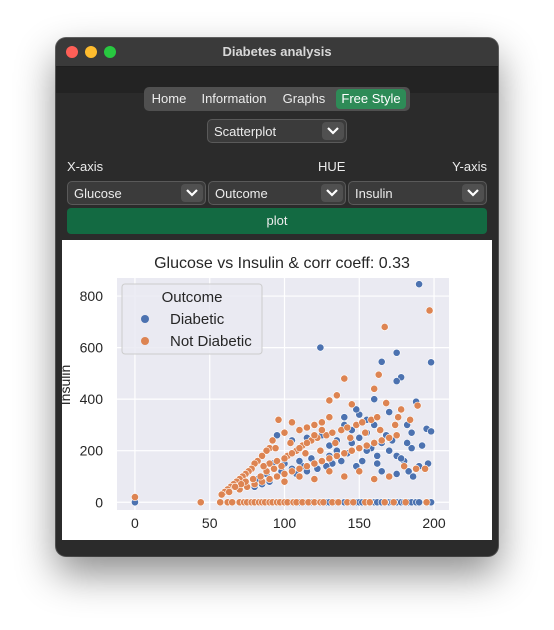 The height and width of the screenshot is (630, 554). I want to click on tab-free-style: Free Style, so click(371, 99).